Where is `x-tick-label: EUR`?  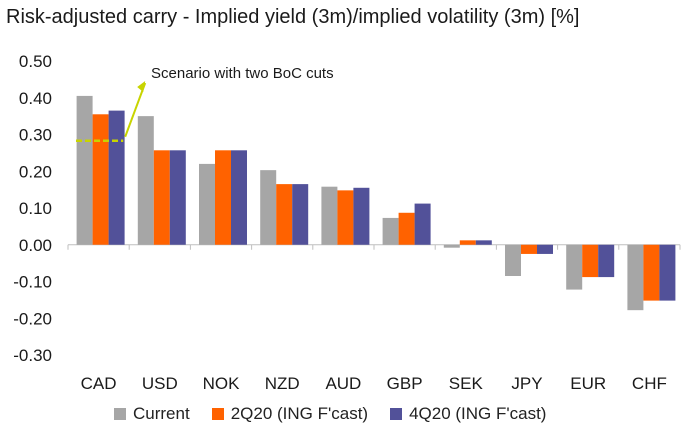
x-tick-label: EUR is located at coordinates (588, 383).